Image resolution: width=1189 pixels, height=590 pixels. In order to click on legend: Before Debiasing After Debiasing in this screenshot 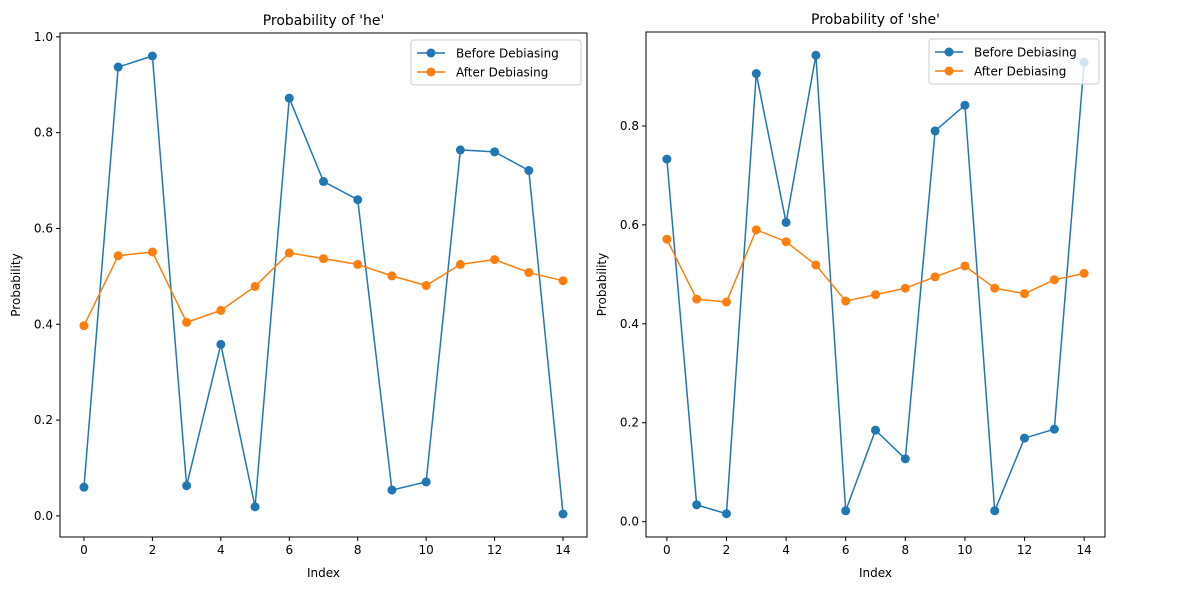, I will do `click(1014, 61)`.